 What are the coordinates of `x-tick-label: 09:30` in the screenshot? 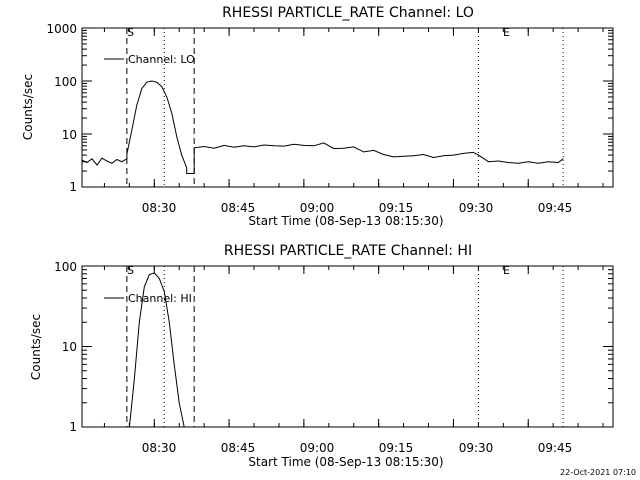 It's located at (476, 208).